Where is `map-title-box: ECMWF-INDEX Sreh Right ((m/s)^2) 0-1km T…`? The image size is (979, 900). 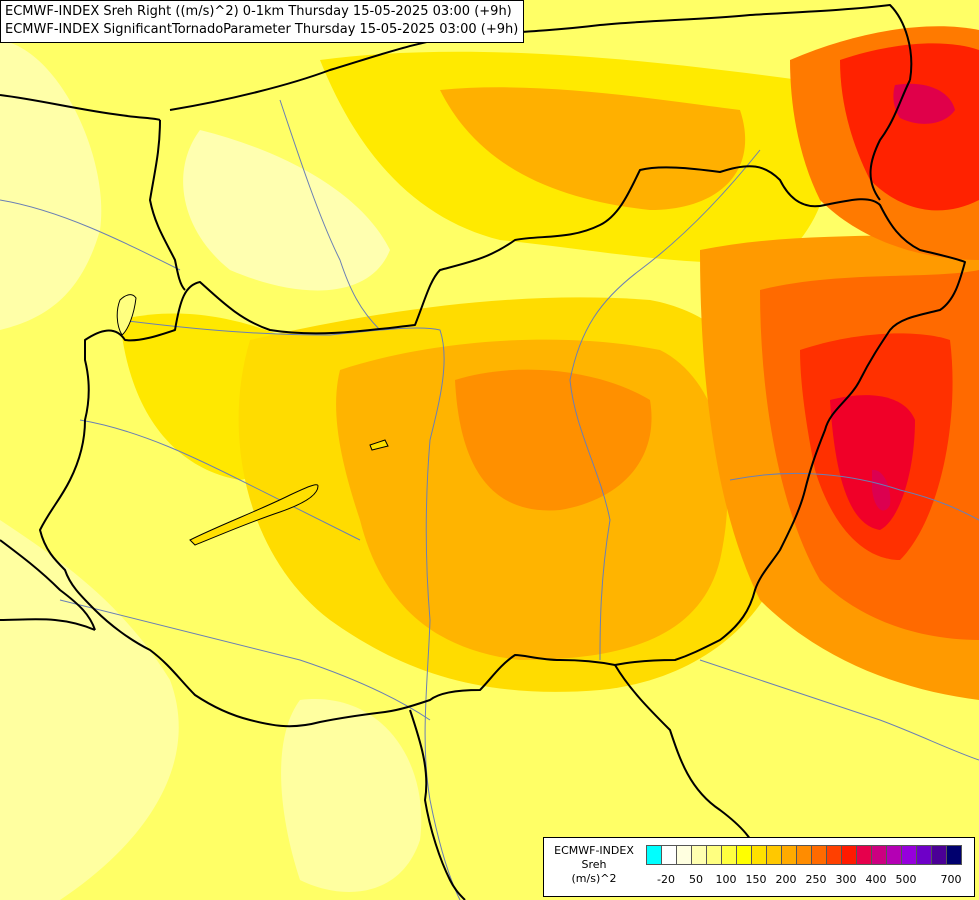
map-title-box: ECMWF-INDEX Sreh Right ((m/s)^2) 0-1km T… is located at coordinates (262, 21).